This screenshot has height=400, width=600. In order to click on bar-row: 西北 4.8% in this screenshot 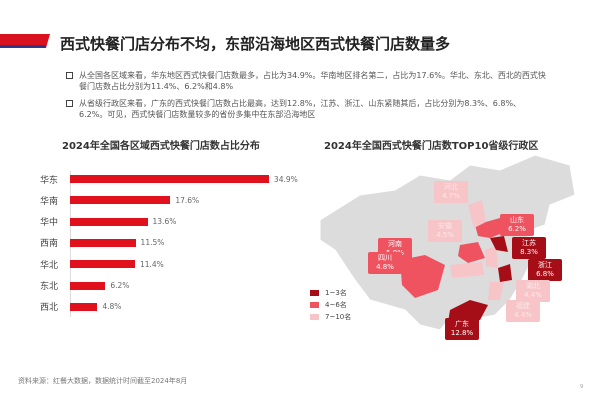, I will do `click(80, 307)`.